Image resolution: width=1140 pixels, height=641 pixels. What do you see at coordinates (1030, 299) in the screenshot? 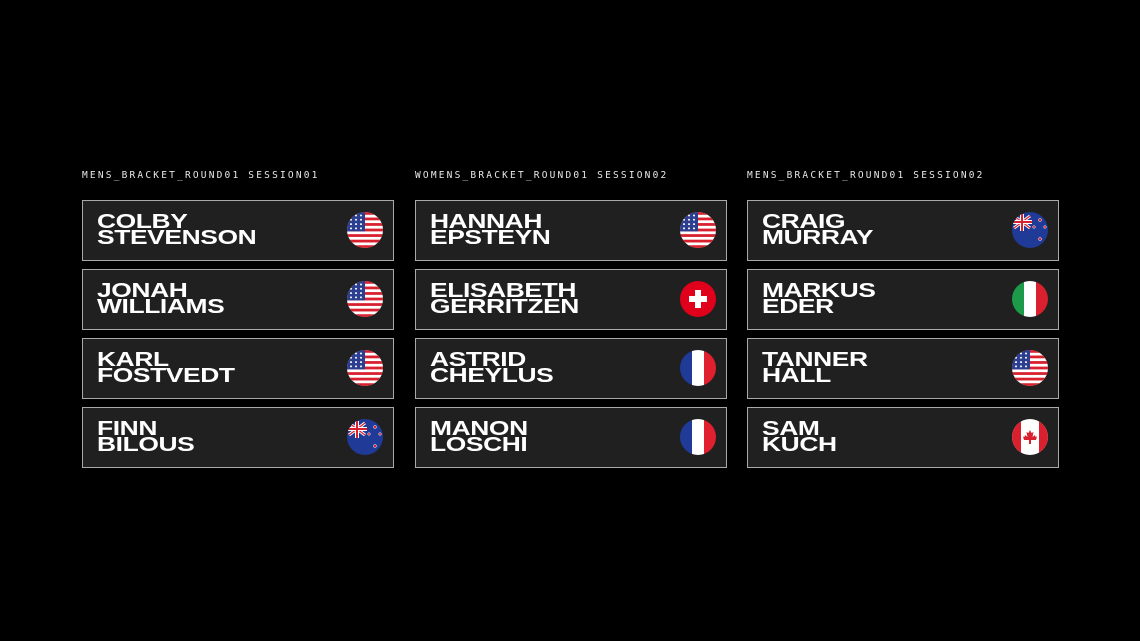
I see `italy-flag-icon` at bounding box center [1030, 299].